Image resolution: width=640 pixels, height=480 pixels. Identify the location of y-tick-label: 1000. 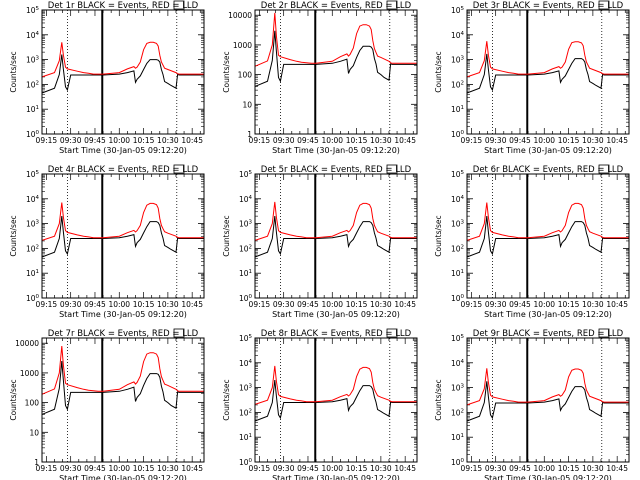
(242, 45).